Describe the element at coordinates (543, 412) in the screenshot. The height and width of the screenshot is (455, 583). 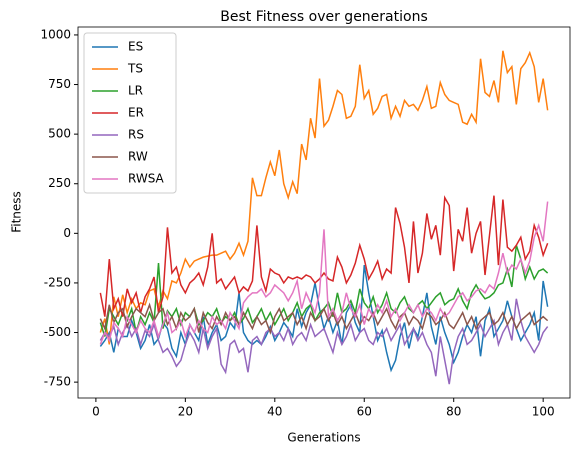
I see `x-tick-label: 100` at that location.